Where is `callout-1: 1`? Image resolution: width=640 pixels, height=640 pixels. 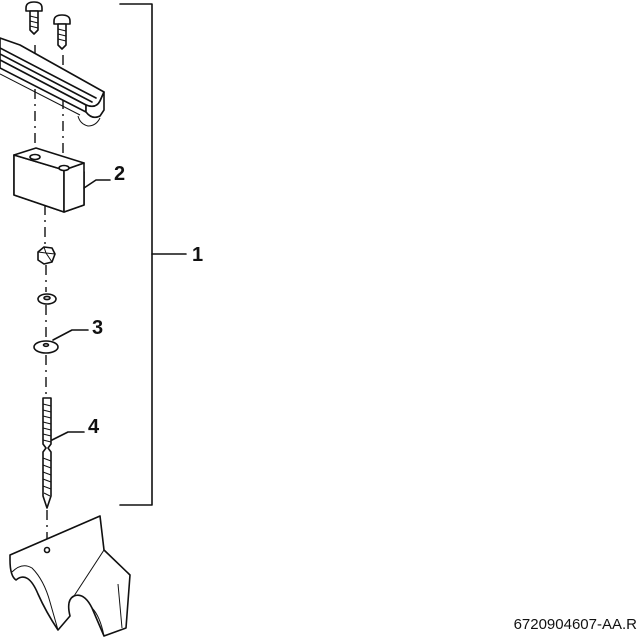 callout-1: 1 is located at coordinates (197, 255).